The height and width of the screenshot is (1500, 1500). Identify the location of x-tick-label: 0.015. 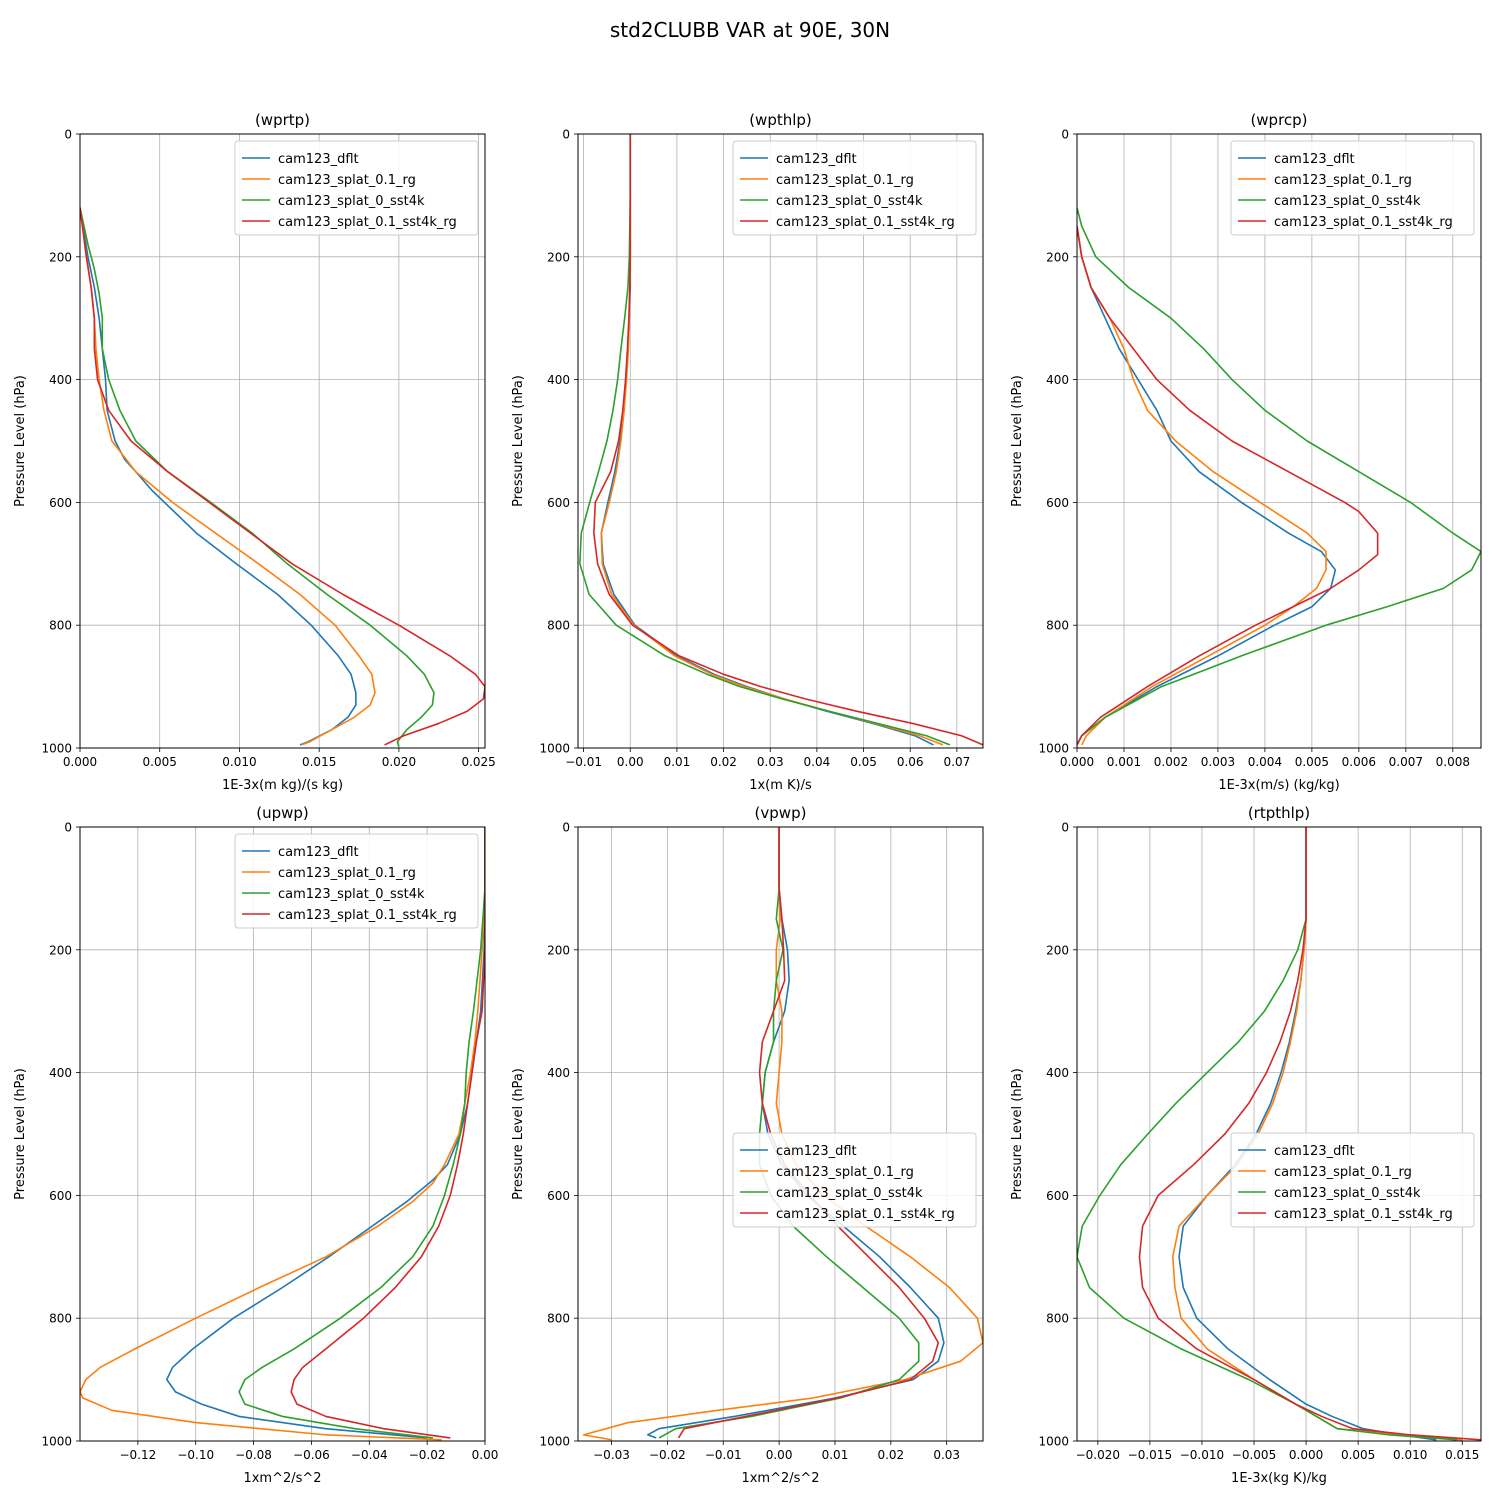
(1462, 1455).